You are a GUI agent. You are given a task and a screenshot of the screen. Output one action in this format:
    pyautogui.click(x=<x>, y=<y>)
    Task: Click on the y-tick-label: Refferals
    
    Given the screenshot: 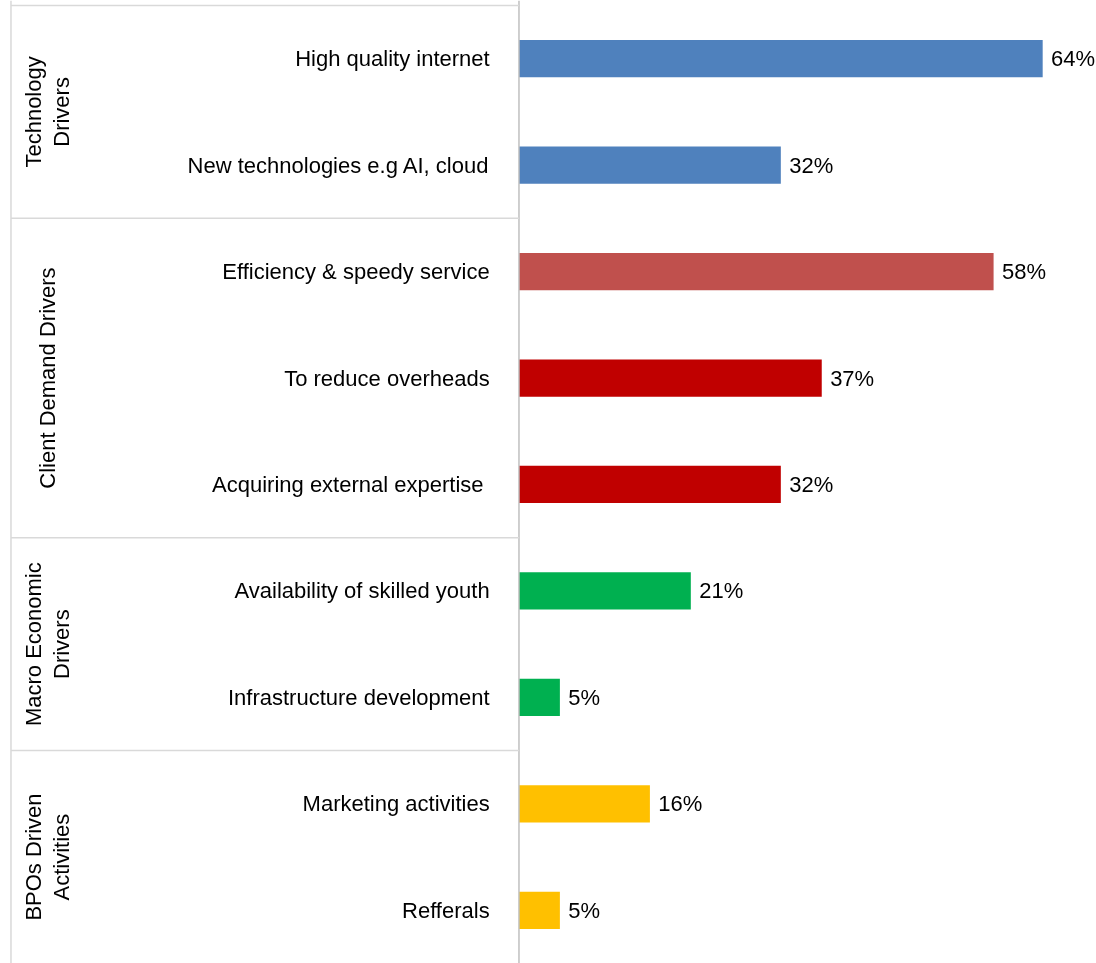 What is the action you would take?
    pyautogui.click(x=446, y=910)
    